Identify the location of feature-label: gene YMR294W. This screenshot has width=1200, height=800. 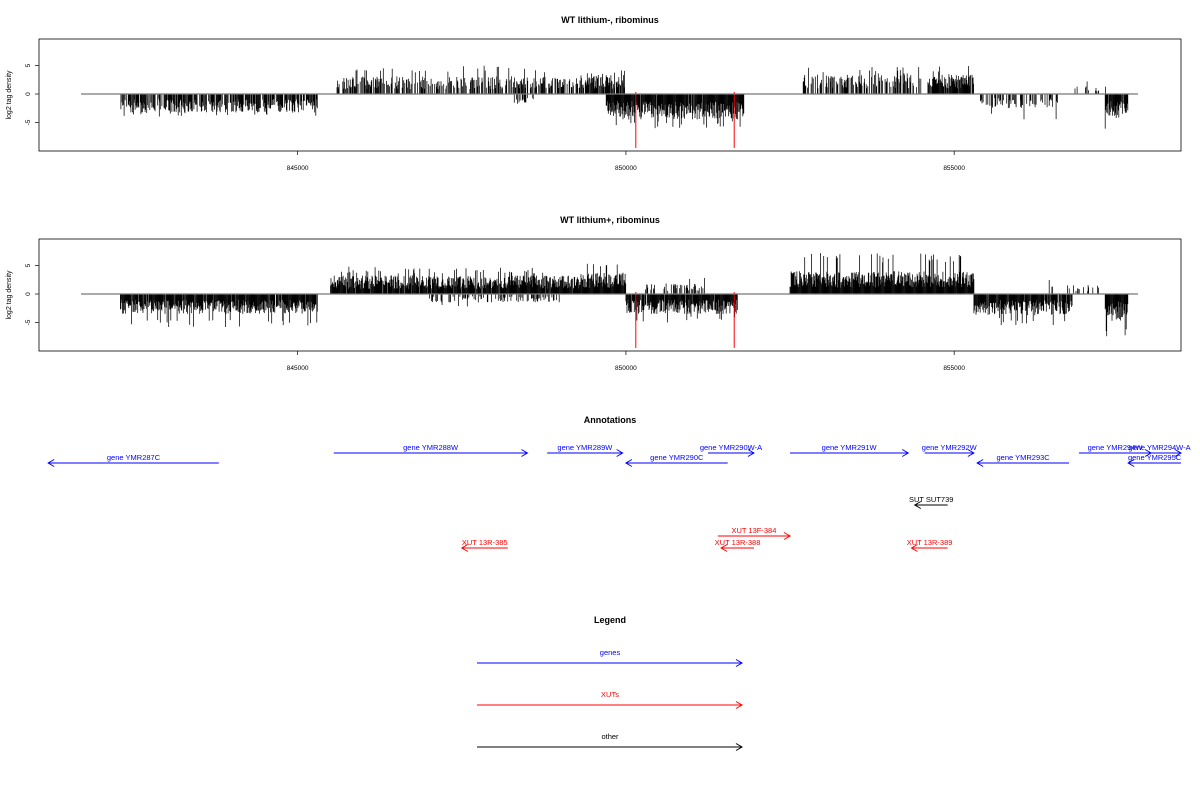
(1116, 447).